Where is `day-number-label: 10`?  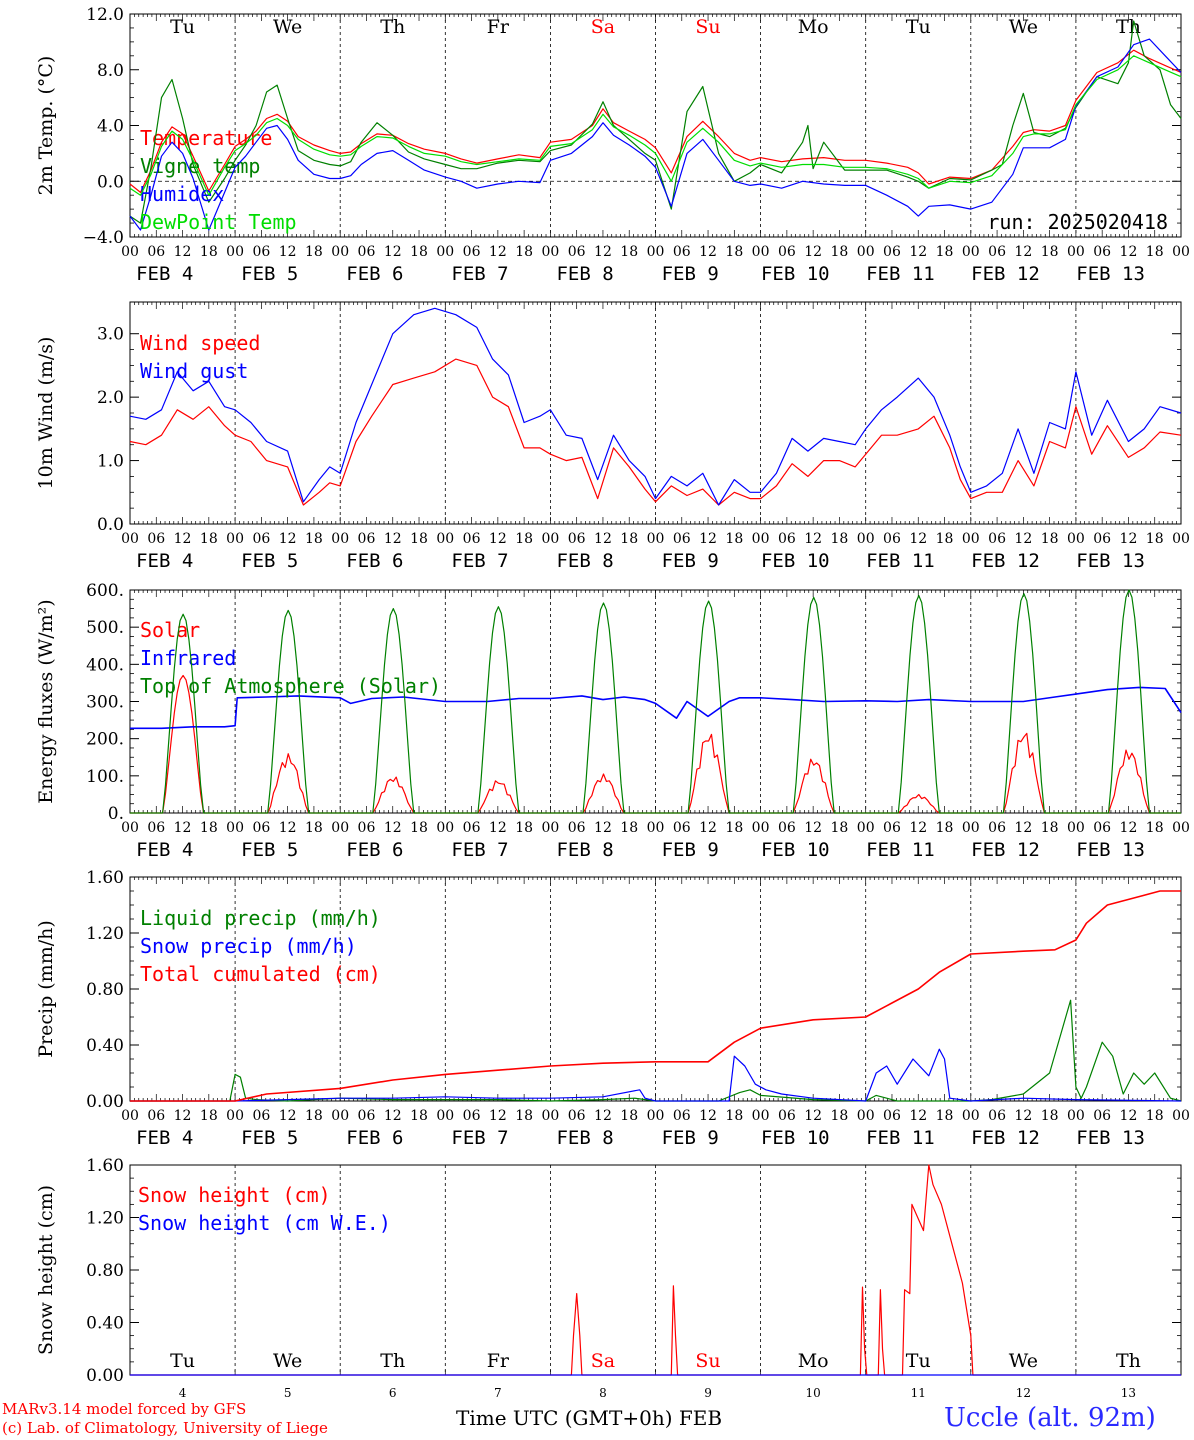
day-number-label: 10 is located at coordinates (813, 1393).